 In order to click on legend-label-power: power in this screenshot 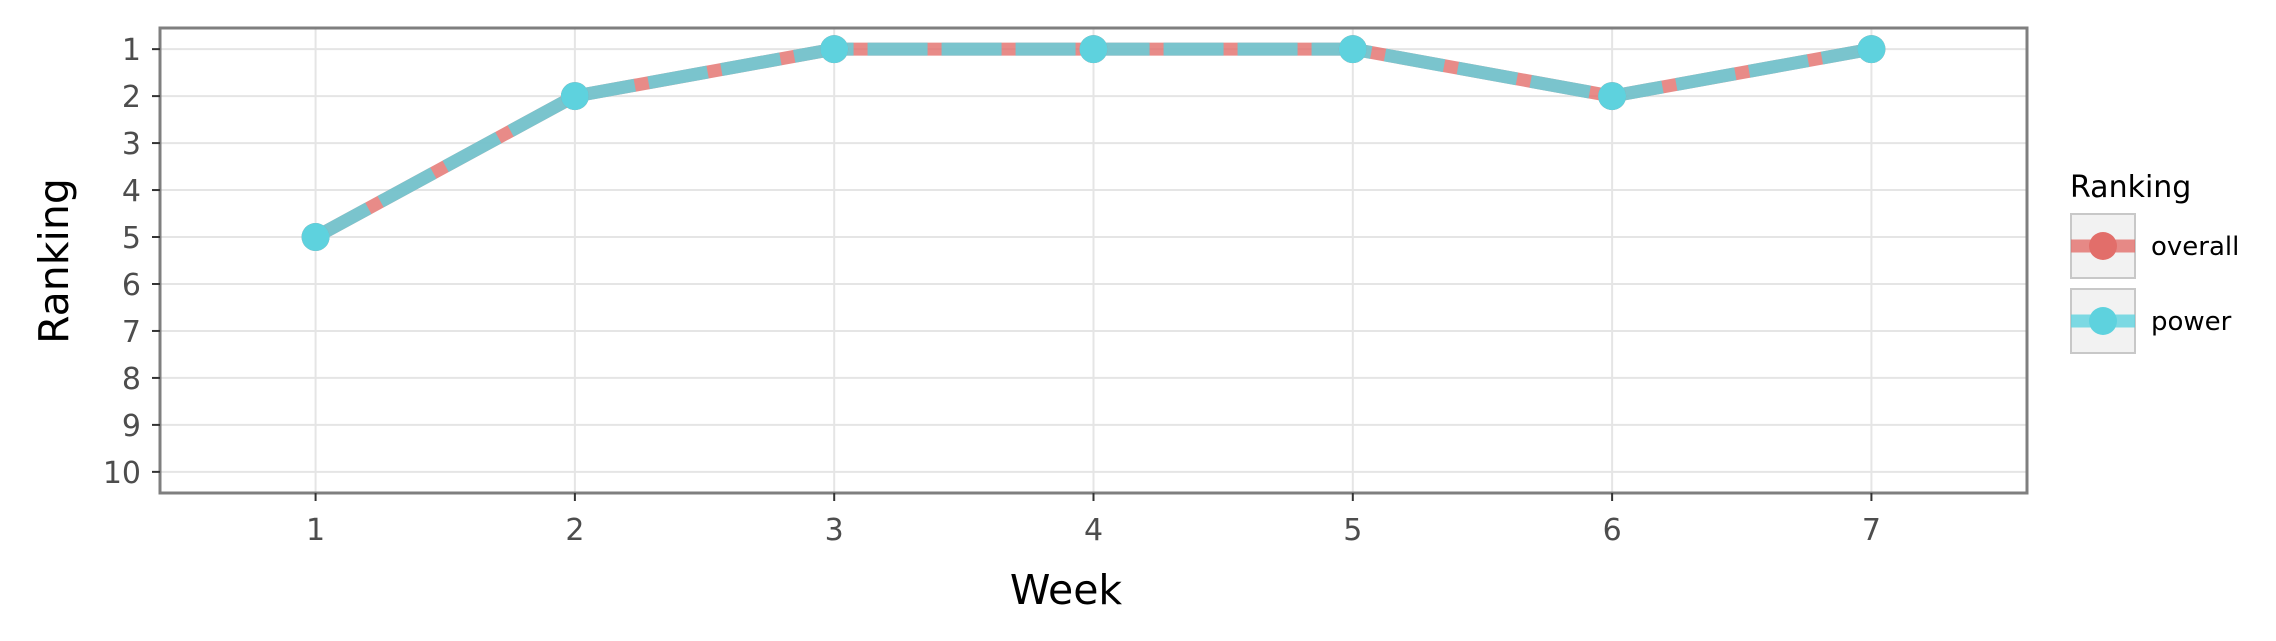, I will do `click(2191, 322)`.